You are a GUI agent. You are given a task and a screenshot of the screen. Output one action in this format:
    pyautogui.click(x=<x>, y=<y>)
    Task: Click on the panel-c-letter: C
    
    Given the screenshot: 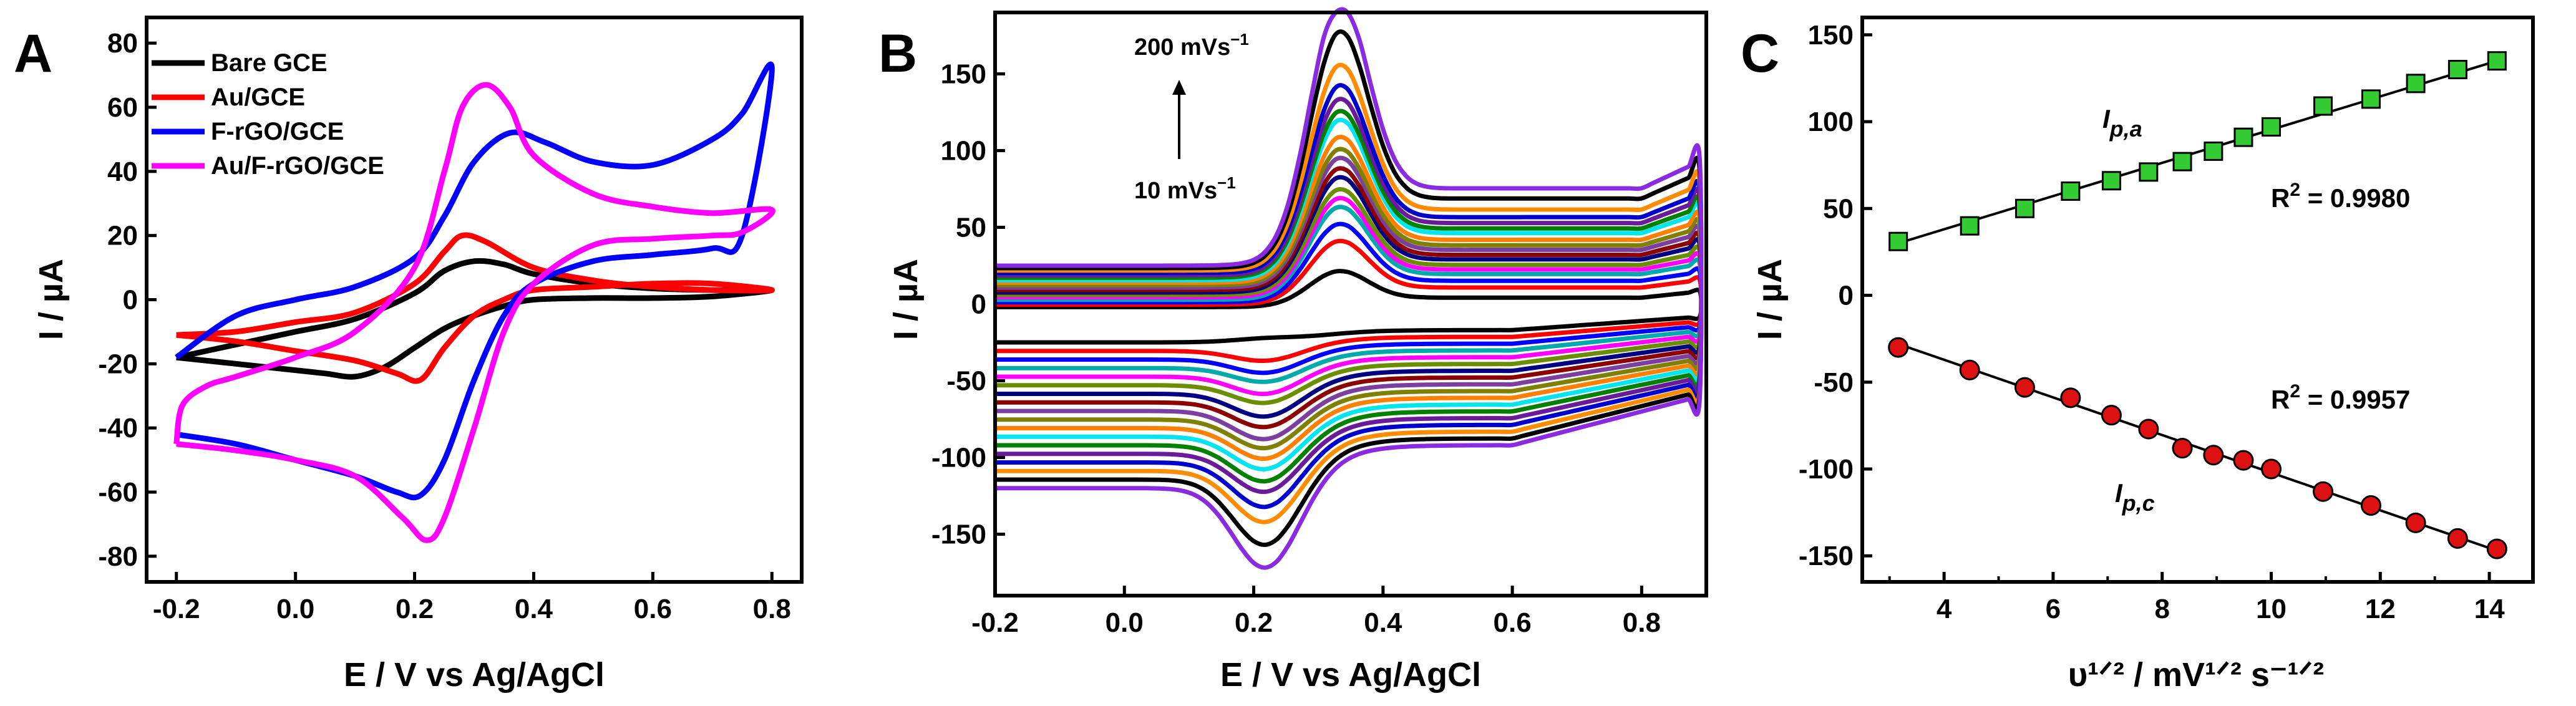 What is the action you would take?
    pyautogui.click(x=1760, y=54)
    